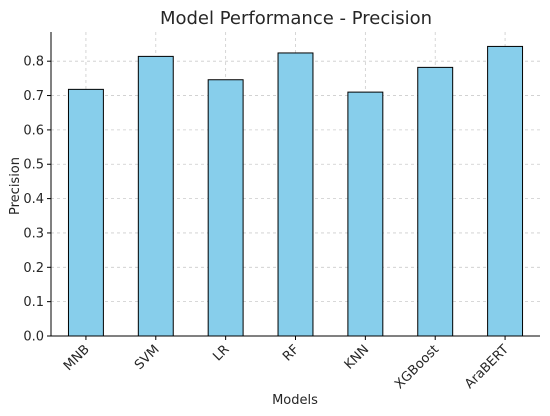  Describe the element at coordinates (291, 353) in the screenshot. I see `x-tick-label: RF` at that location.